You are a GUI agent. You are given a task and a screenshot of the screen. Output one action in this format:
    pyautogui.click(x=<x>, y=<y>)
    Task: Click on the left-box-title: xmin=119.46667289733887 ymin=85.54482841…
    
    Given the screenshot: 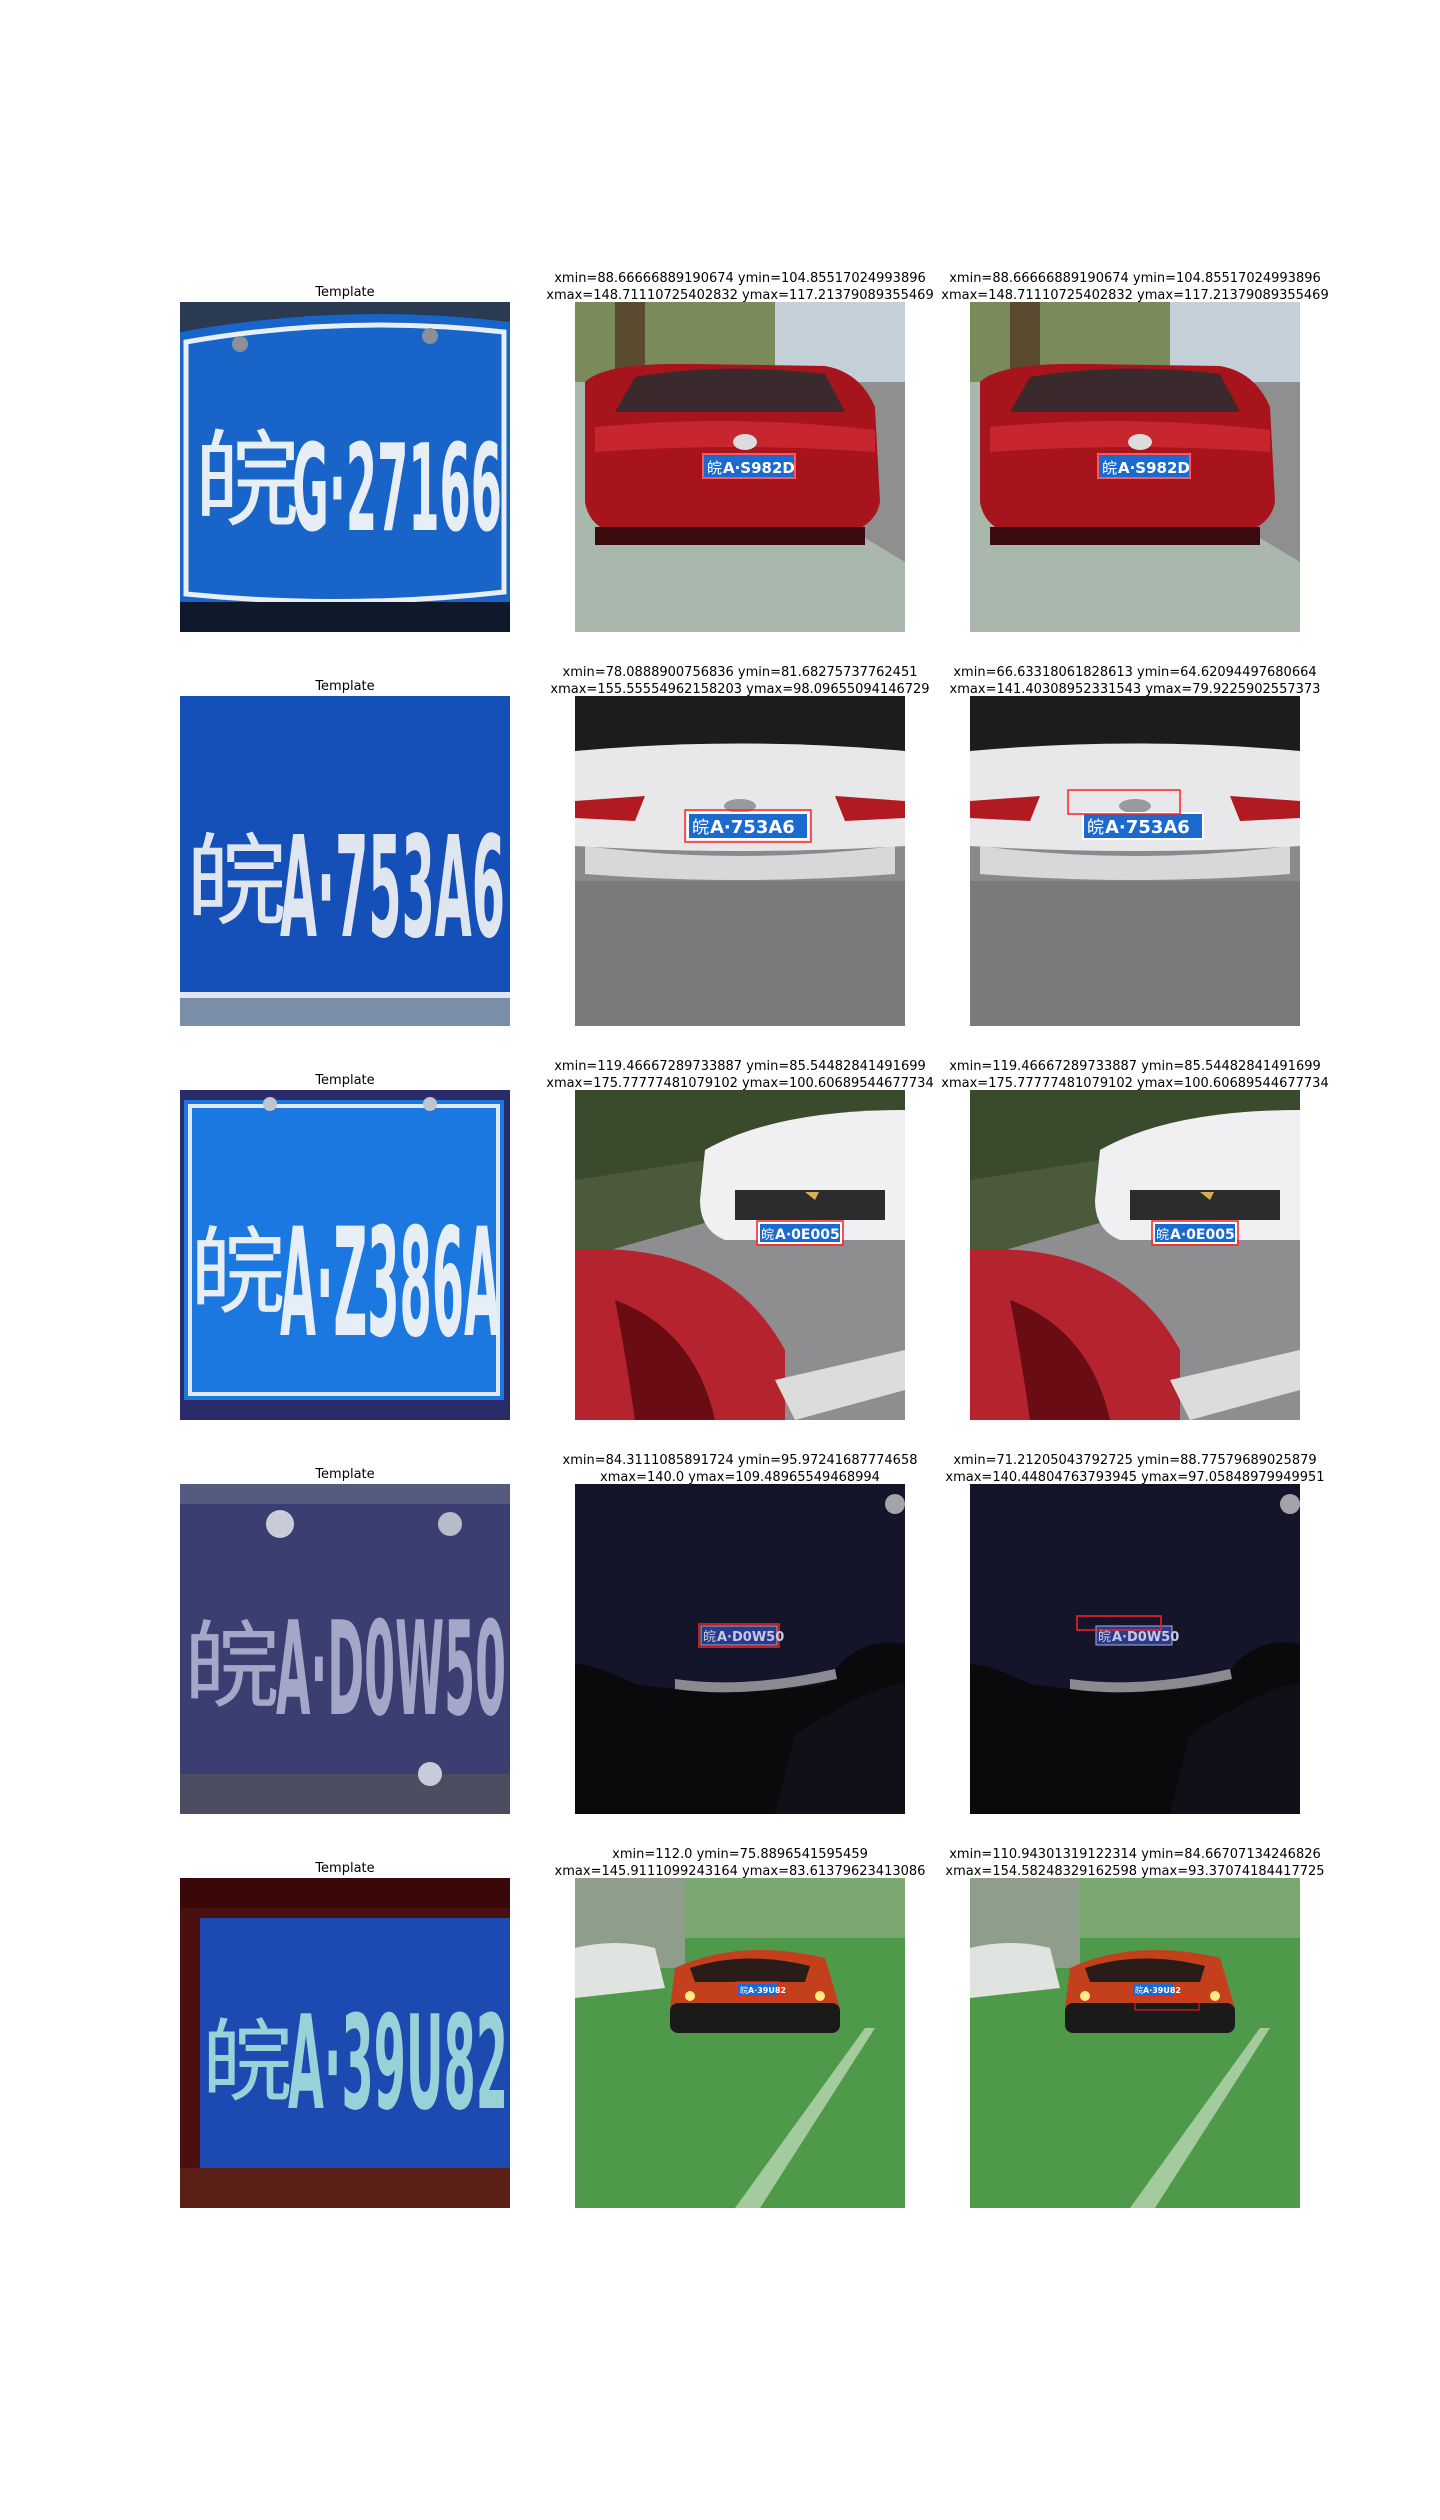 What is the action you would take?
    pyautogui.click(x=740, y=1075)
    